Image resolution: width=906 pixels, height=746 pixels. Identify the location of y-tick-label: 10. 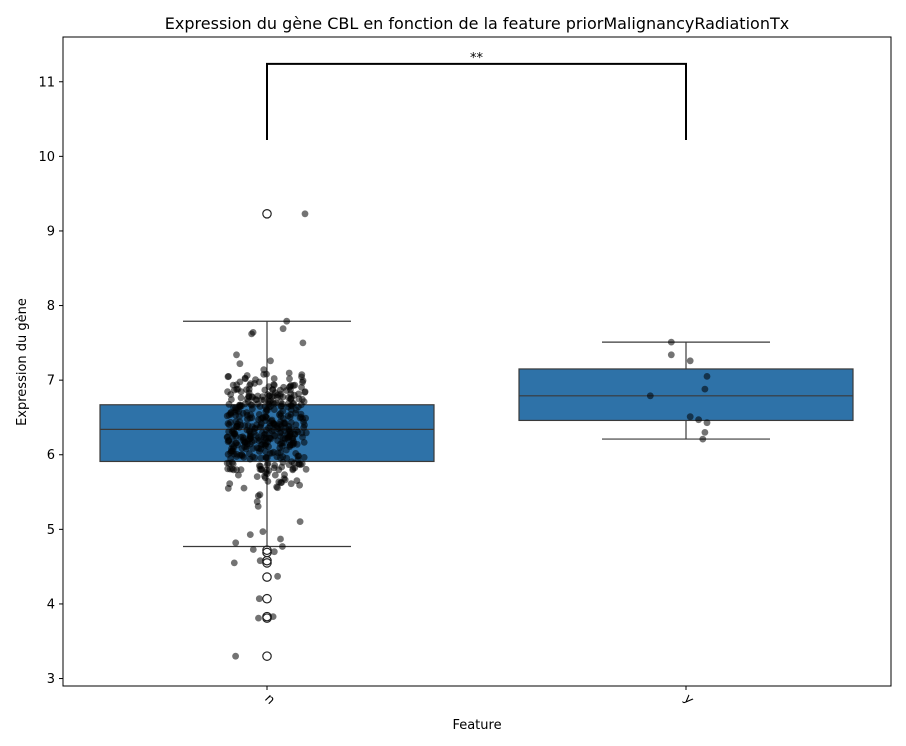
(46, 157).